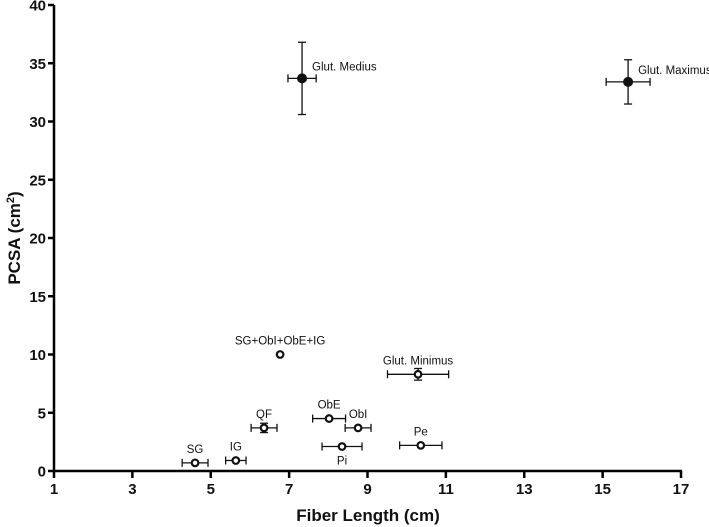 The height and width of the screenshot is (527, 709). I want to click on x-tick-label: 13, so click(524, 489).